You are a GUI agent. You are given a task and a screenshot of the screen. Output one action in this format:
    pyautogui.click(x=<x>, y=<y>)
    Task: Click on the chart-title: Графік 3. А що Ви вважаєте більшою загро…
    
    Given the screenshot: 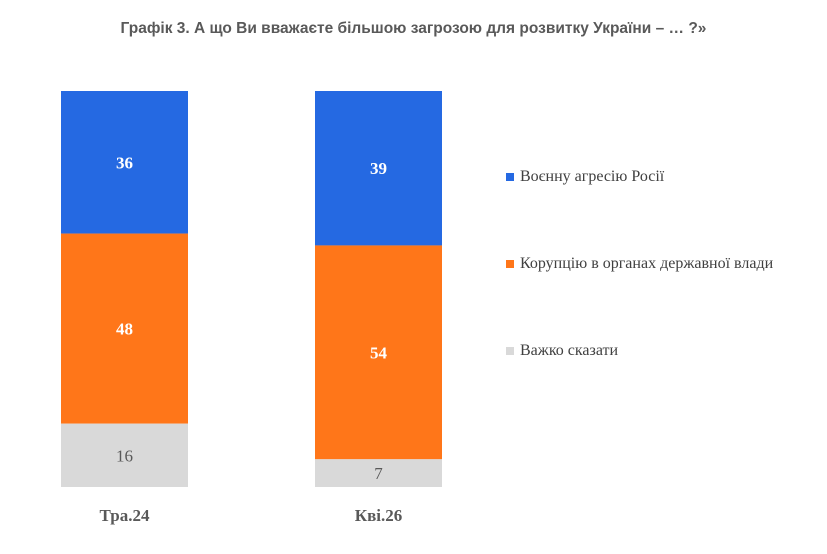 What is the action you would take?
    pyautogui.click(x=413, y=28)
    